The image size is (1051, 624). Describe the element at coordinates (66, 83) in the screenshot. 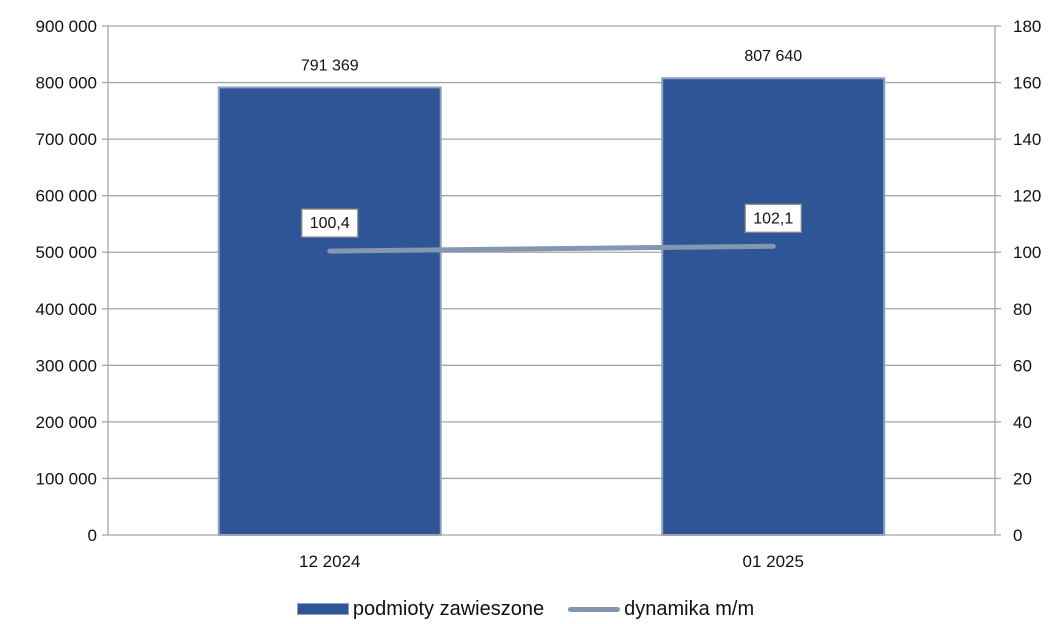

I see `left-tick-label: 800 000` at that location.